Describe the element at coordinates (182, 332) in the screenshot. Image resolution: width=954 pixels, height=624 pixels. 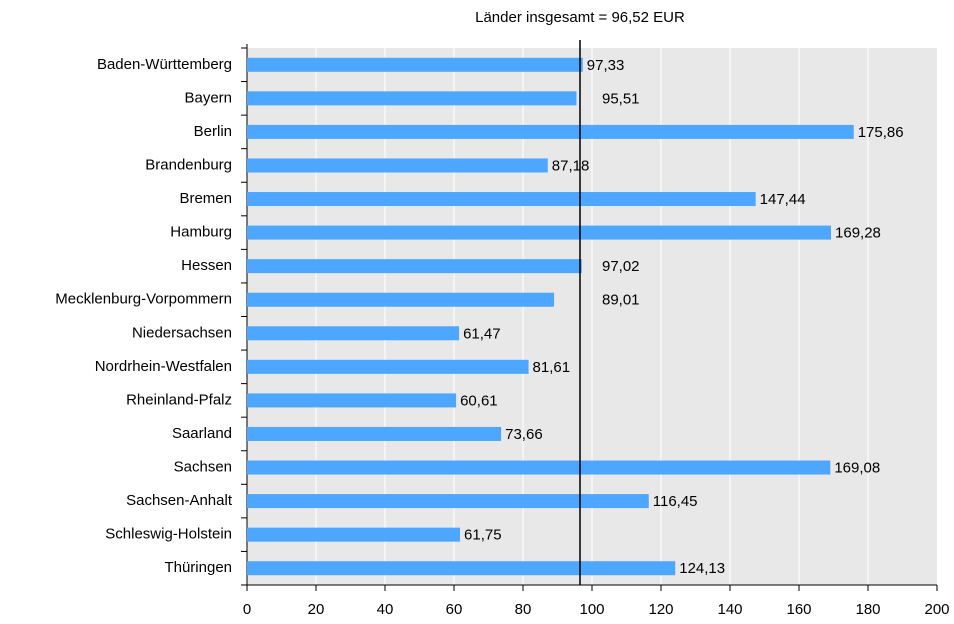
I see `y-tick-label: Niedersachsen` at that location.